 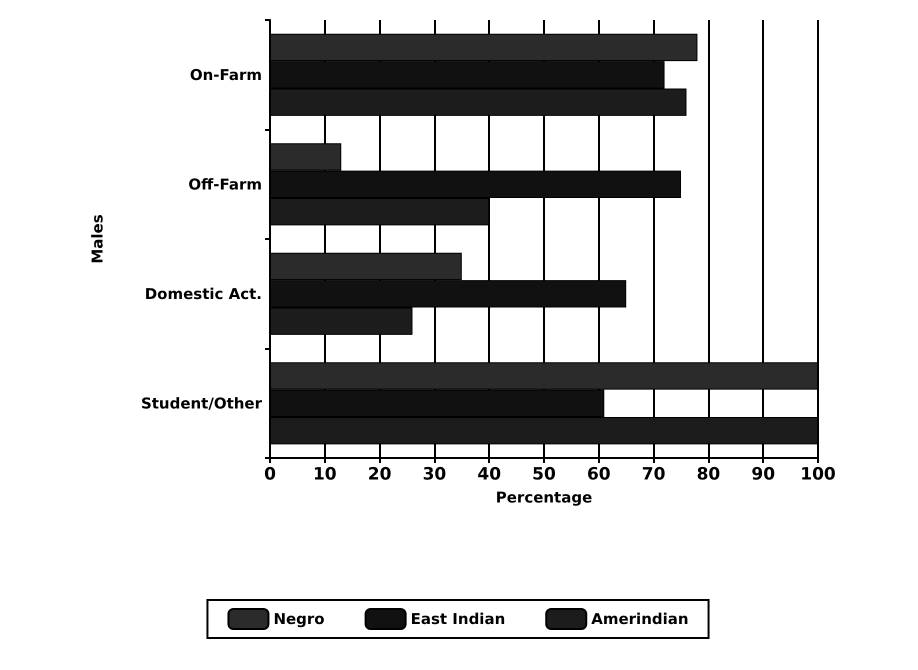 What do you see at coordinates (97, 239) in the screenshot?
I see `y-axis-title: Males` at bounding box center [97, 239].